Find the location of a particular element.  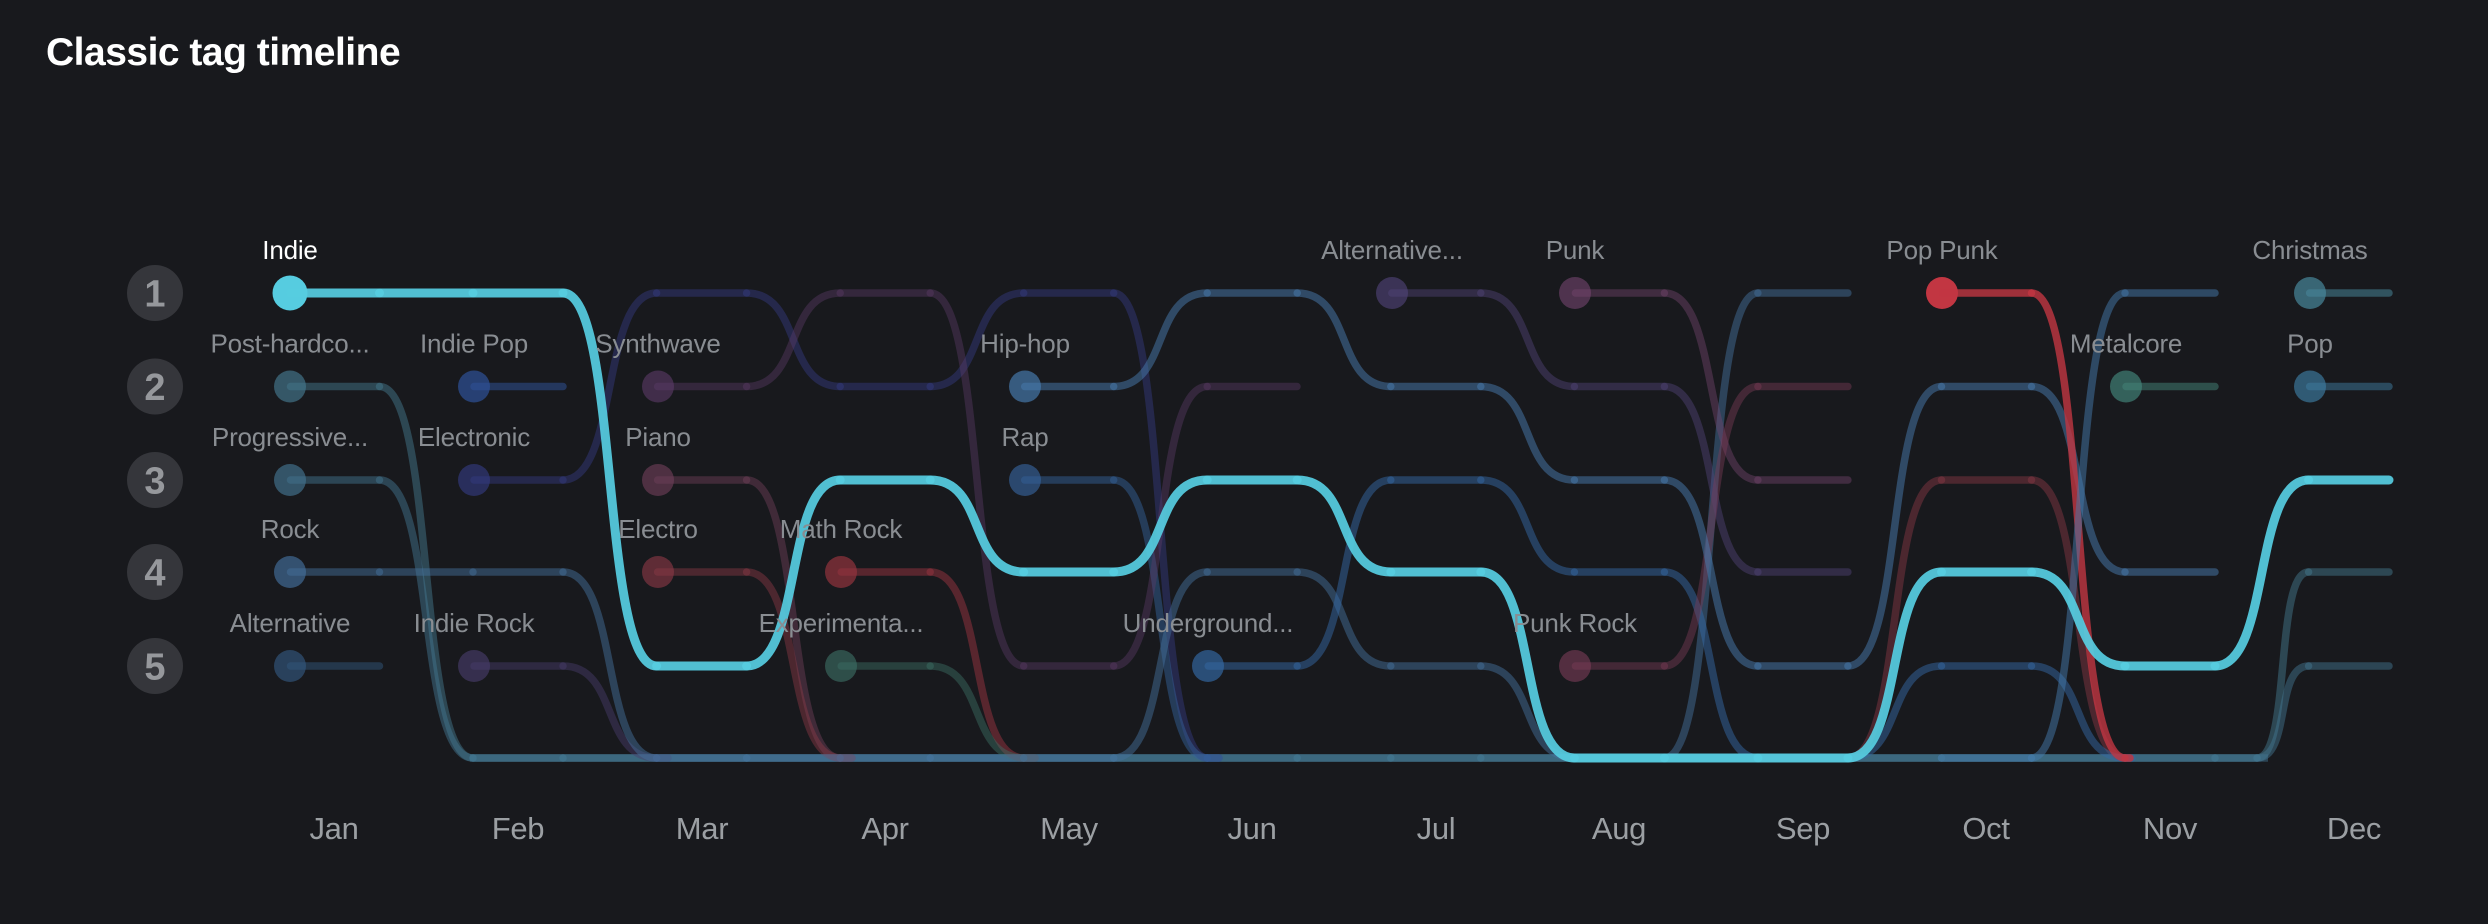

svg-text: May is located at coordinates (1069, 828).